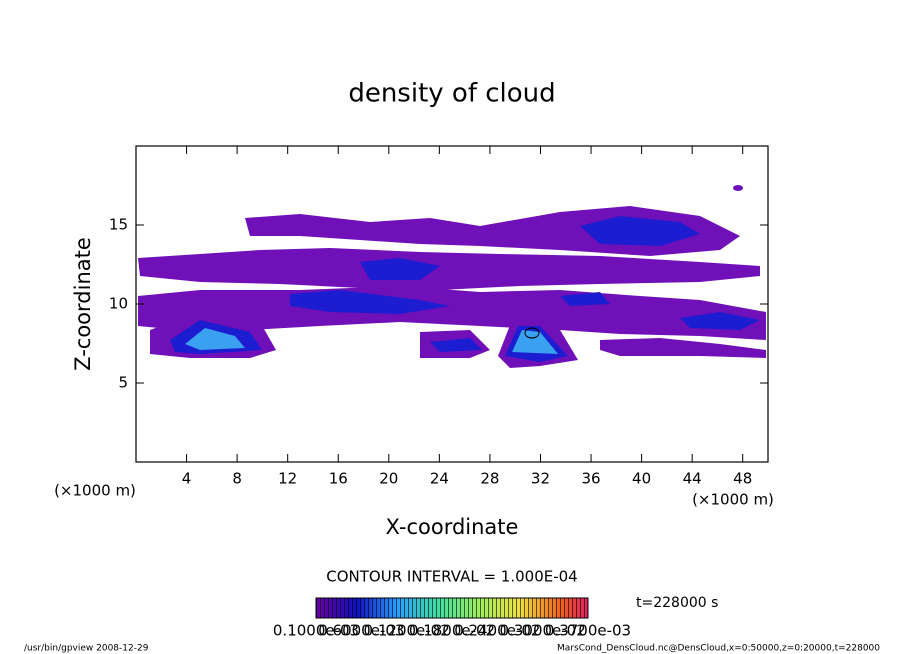  What do you see at coordinates (187, 479) in the screenshot?
I see `x-tick-label: 4` at bounding box center [187, 479].